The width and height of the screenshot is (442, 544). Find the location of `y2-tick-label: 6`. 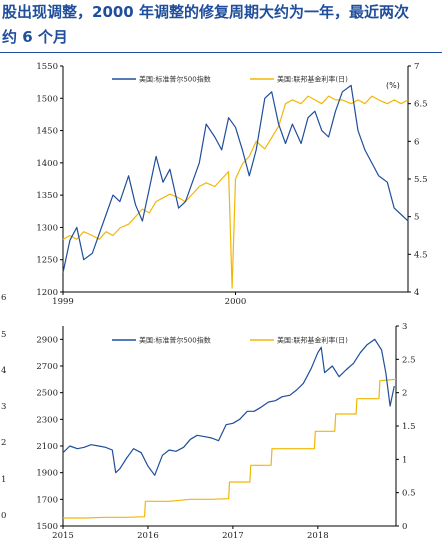

y2-tick-label: 6 is located at coordinates (416, 142).